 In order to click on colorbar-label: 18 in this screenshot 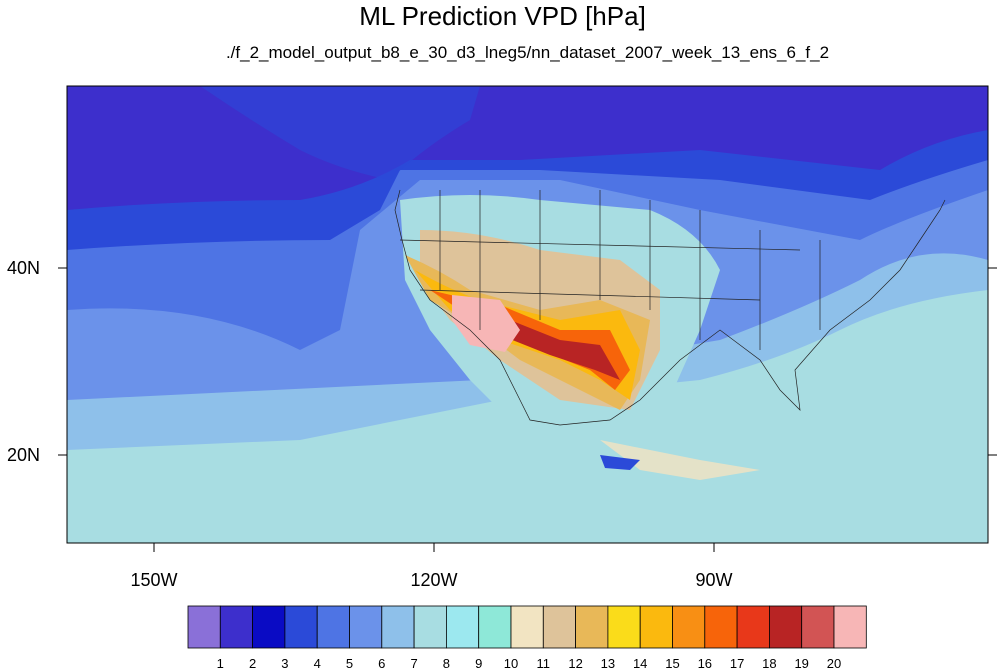, I will do `click(769, 663)`.